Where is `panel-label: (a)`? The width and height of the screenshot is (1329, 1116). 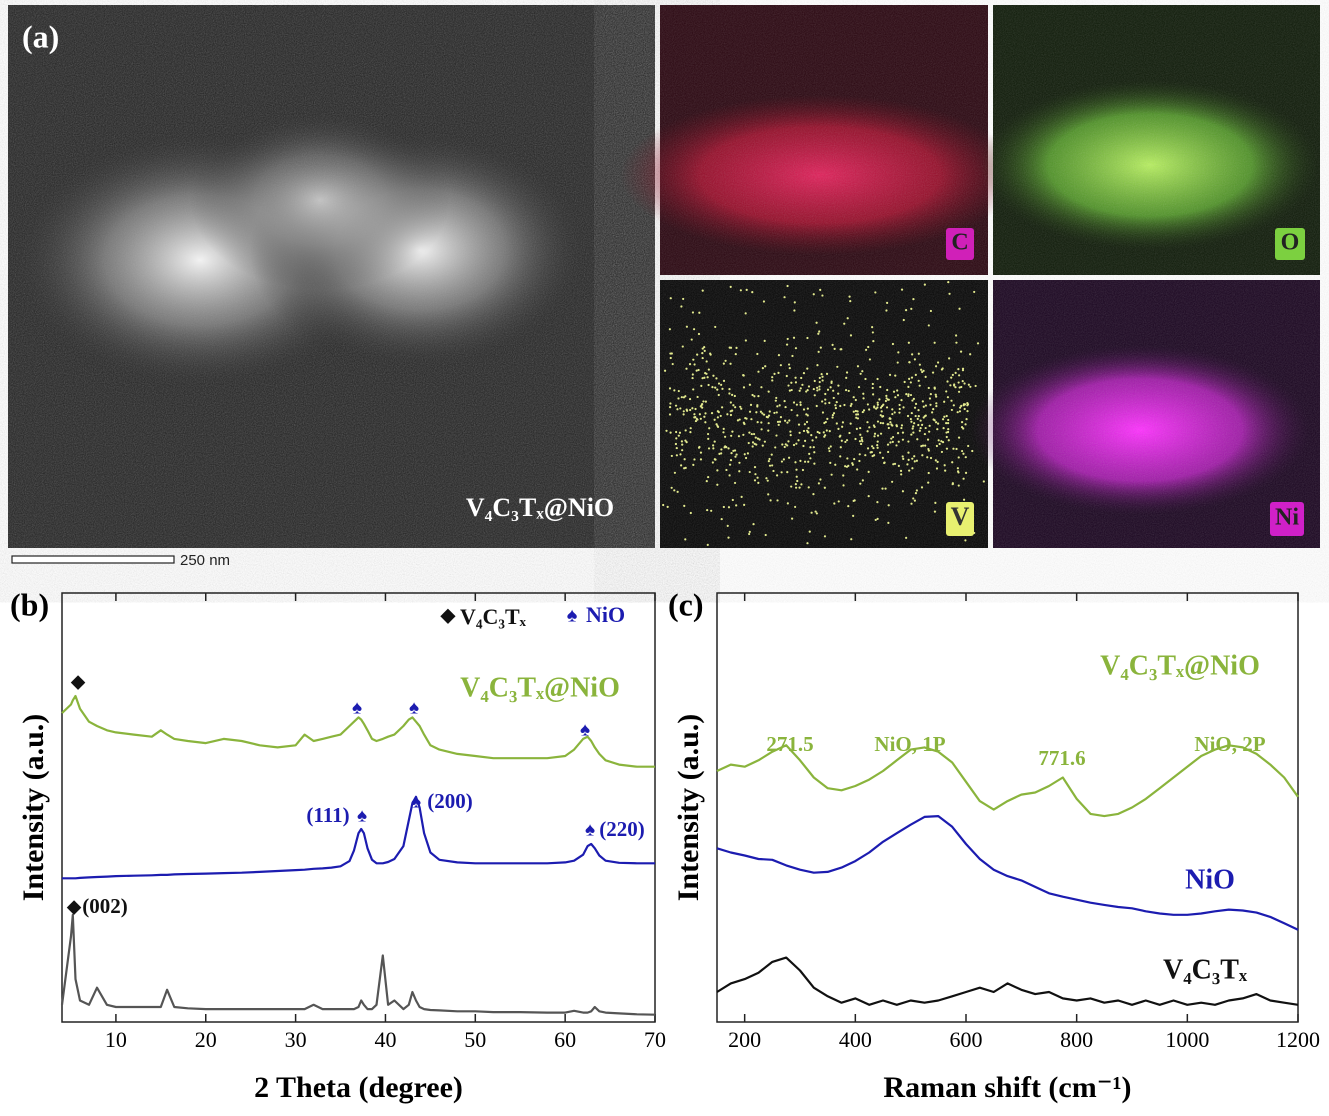 panel-label: (a) is located at coordinates (40, 36).